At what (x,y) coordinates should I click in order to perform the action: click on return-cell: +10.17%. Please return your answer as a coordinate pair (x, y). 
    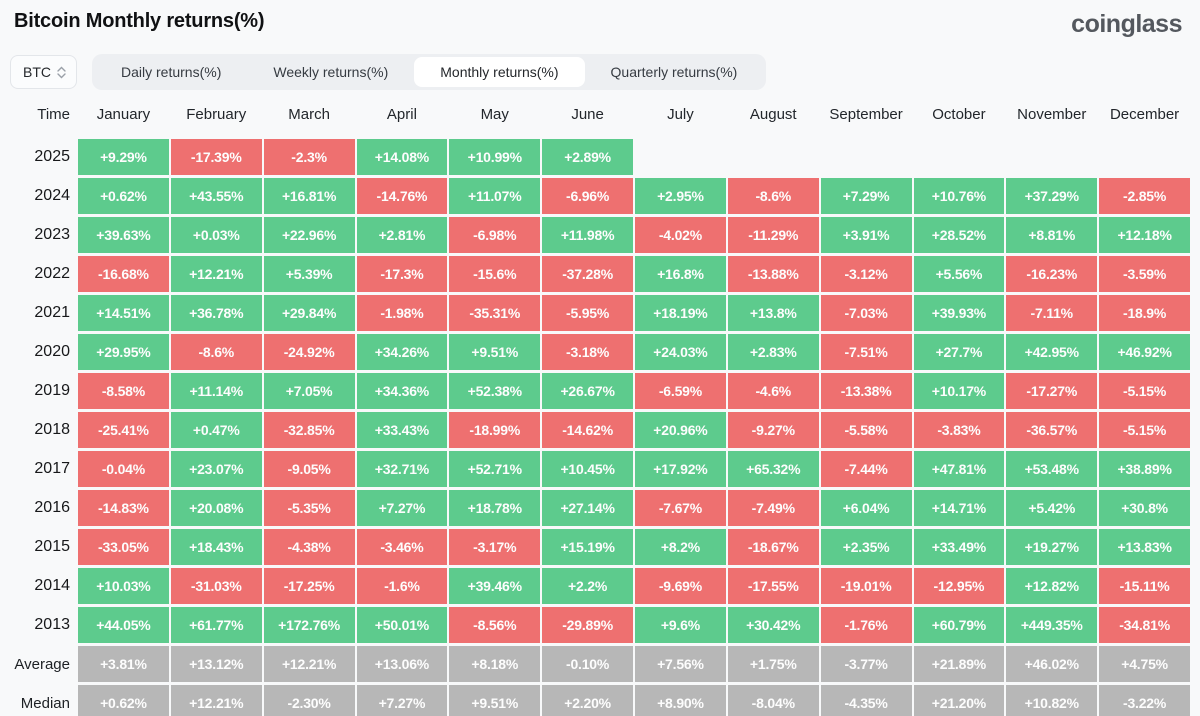
    Looking at the image, I should click on (959, 391).